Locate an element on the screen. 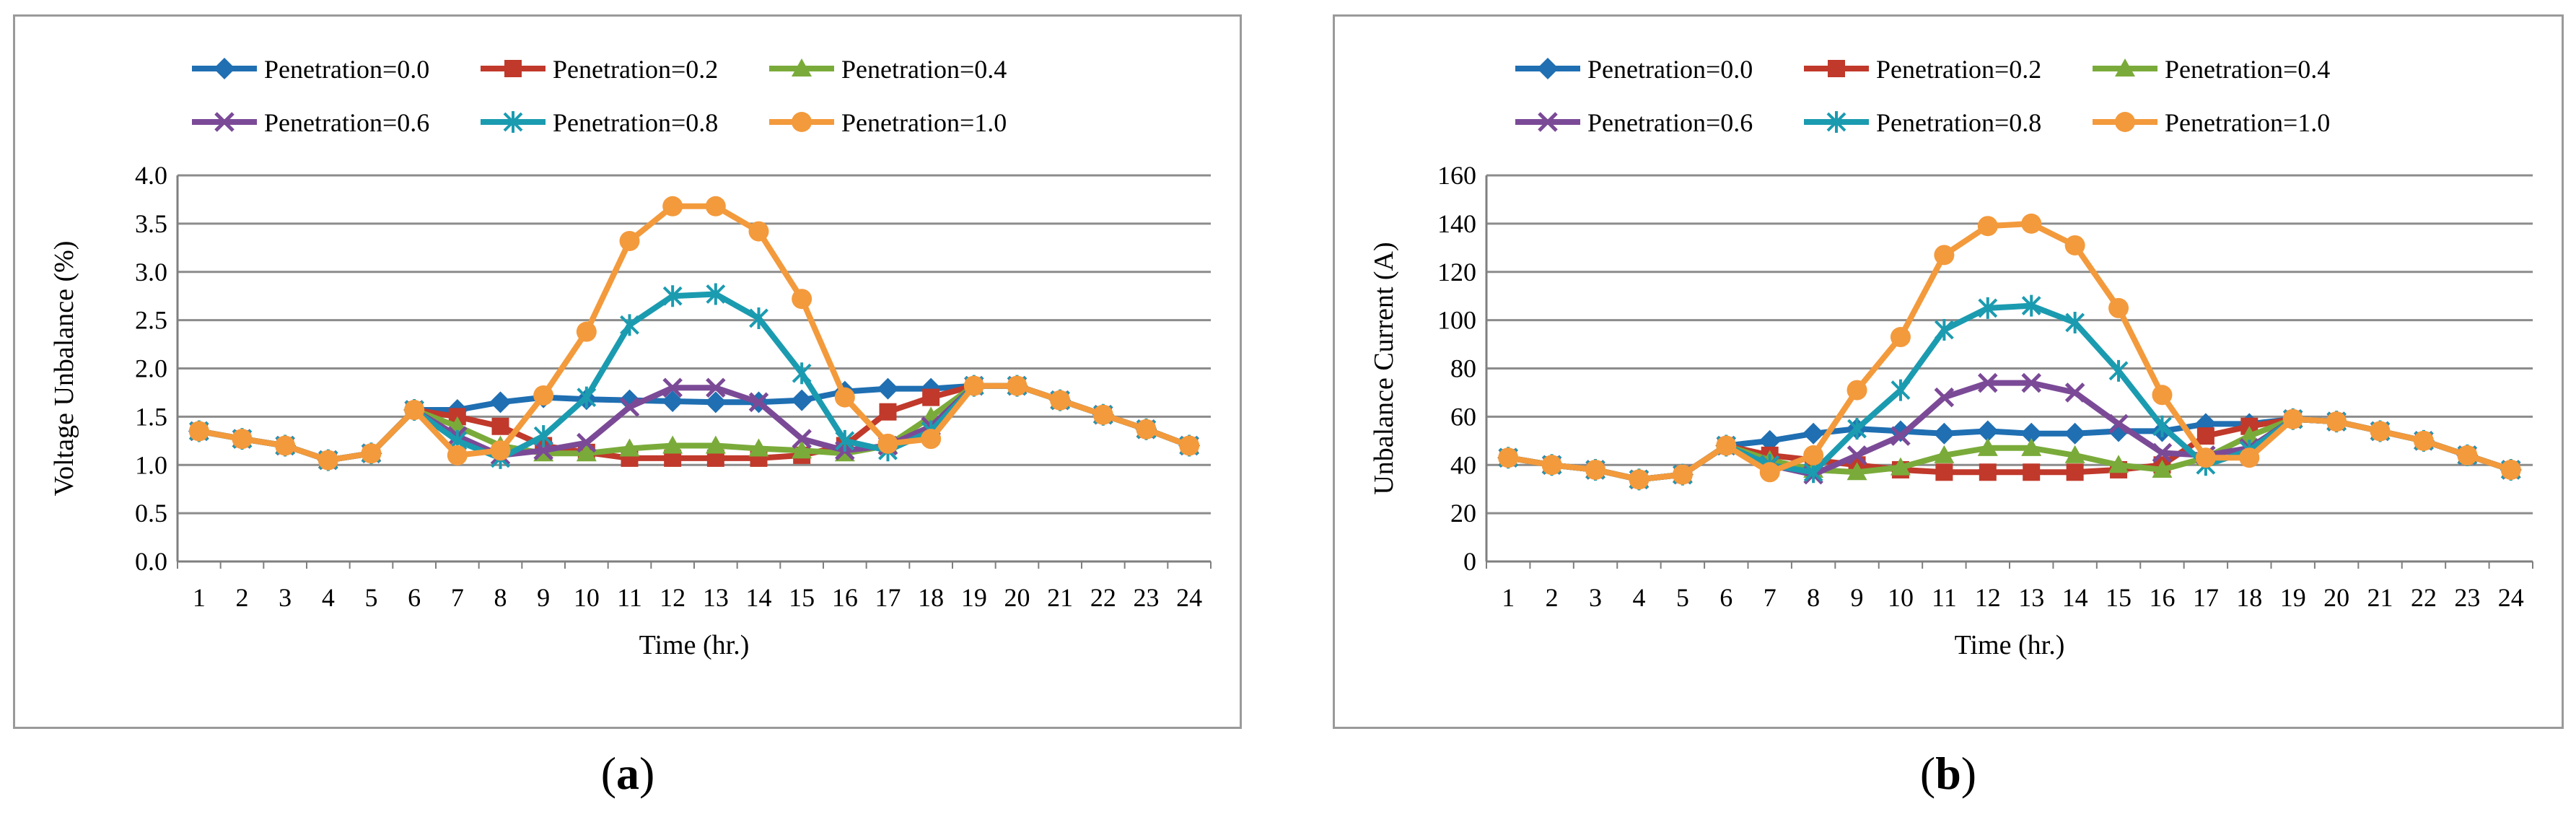 The image size is (2576, 835). x-tick-label: 14 is located at coordinates (759, 597).